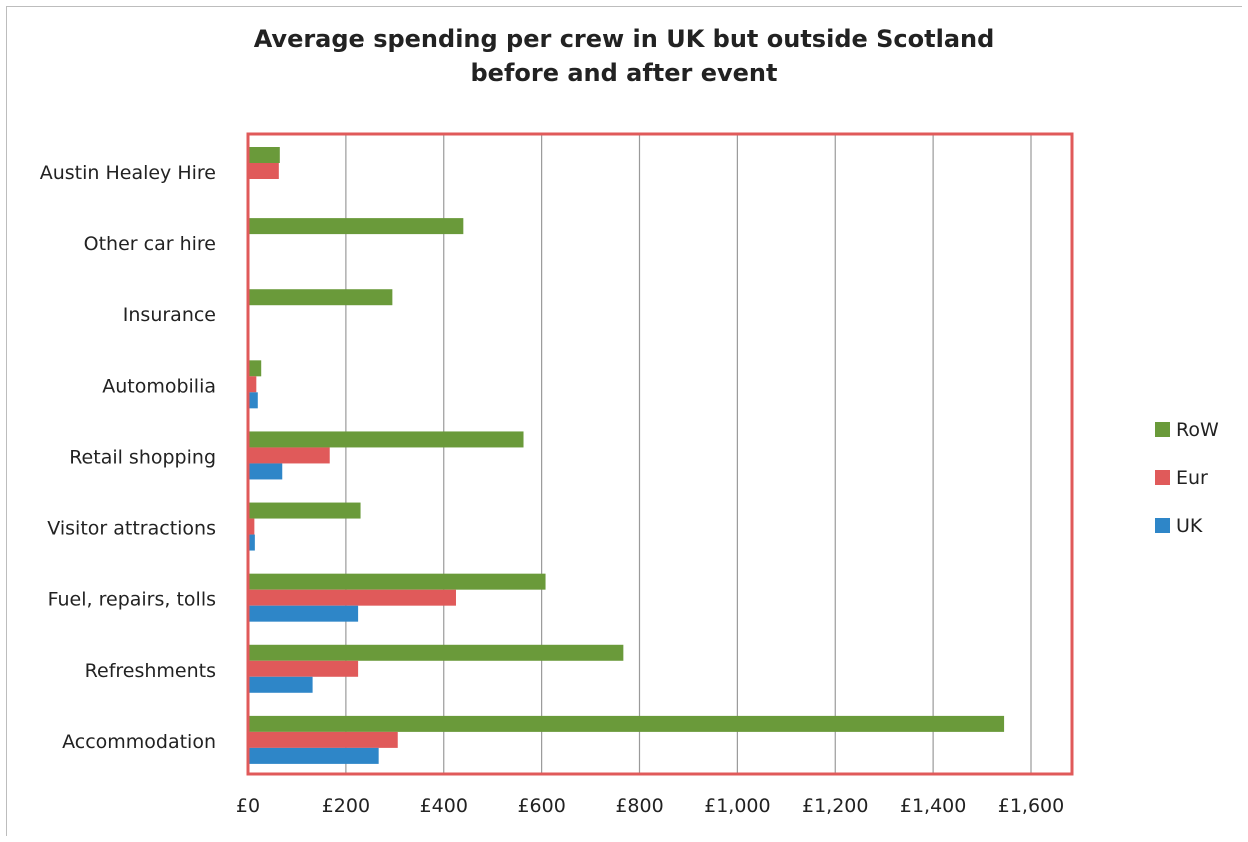 The width and height of the screenshot is (1248, 842). What do you see at coordinates (1162, 525) in the screenshot?
I see `legend-swatch-uk` at bounding box center [1162, 525].